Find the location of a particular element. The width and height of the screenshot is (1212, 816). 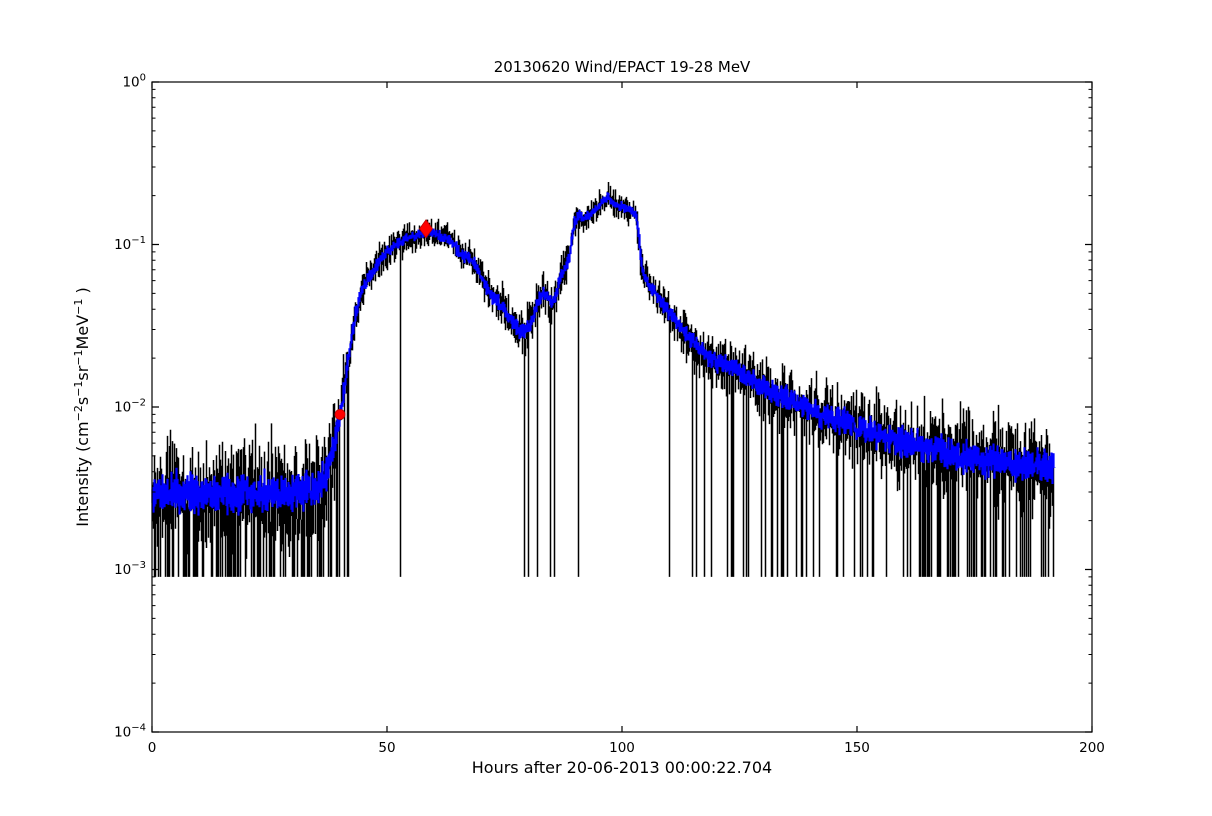

chart-title: 20130620 Wind/EPACT 19-28 MeV is located at coordinates (622, 67).